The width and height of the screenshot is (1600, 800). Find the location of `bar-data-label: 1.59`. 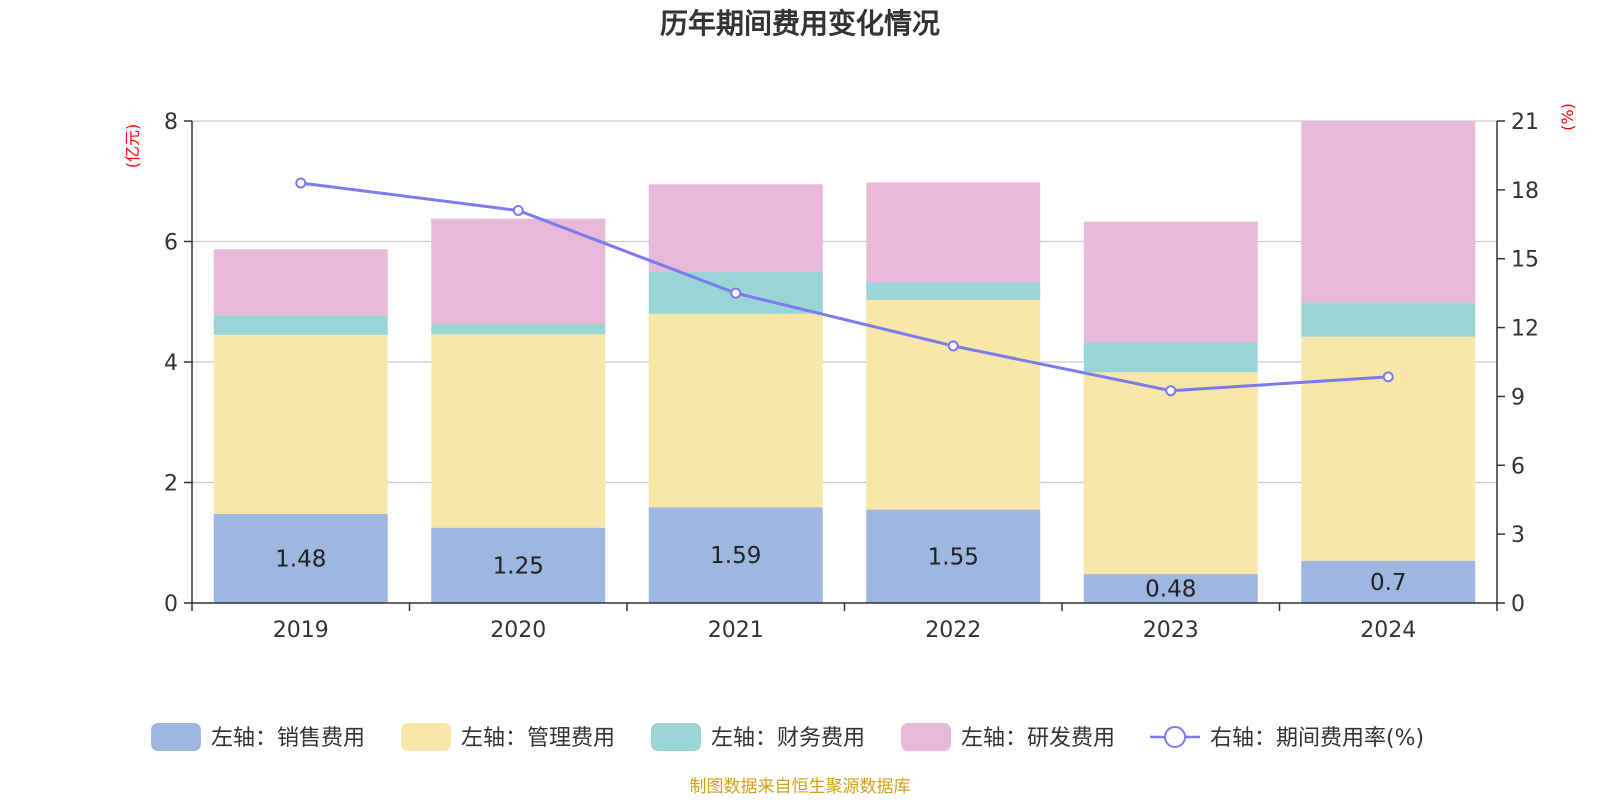

bar-data-label: 1.59 is located at coordinates (735, 556).